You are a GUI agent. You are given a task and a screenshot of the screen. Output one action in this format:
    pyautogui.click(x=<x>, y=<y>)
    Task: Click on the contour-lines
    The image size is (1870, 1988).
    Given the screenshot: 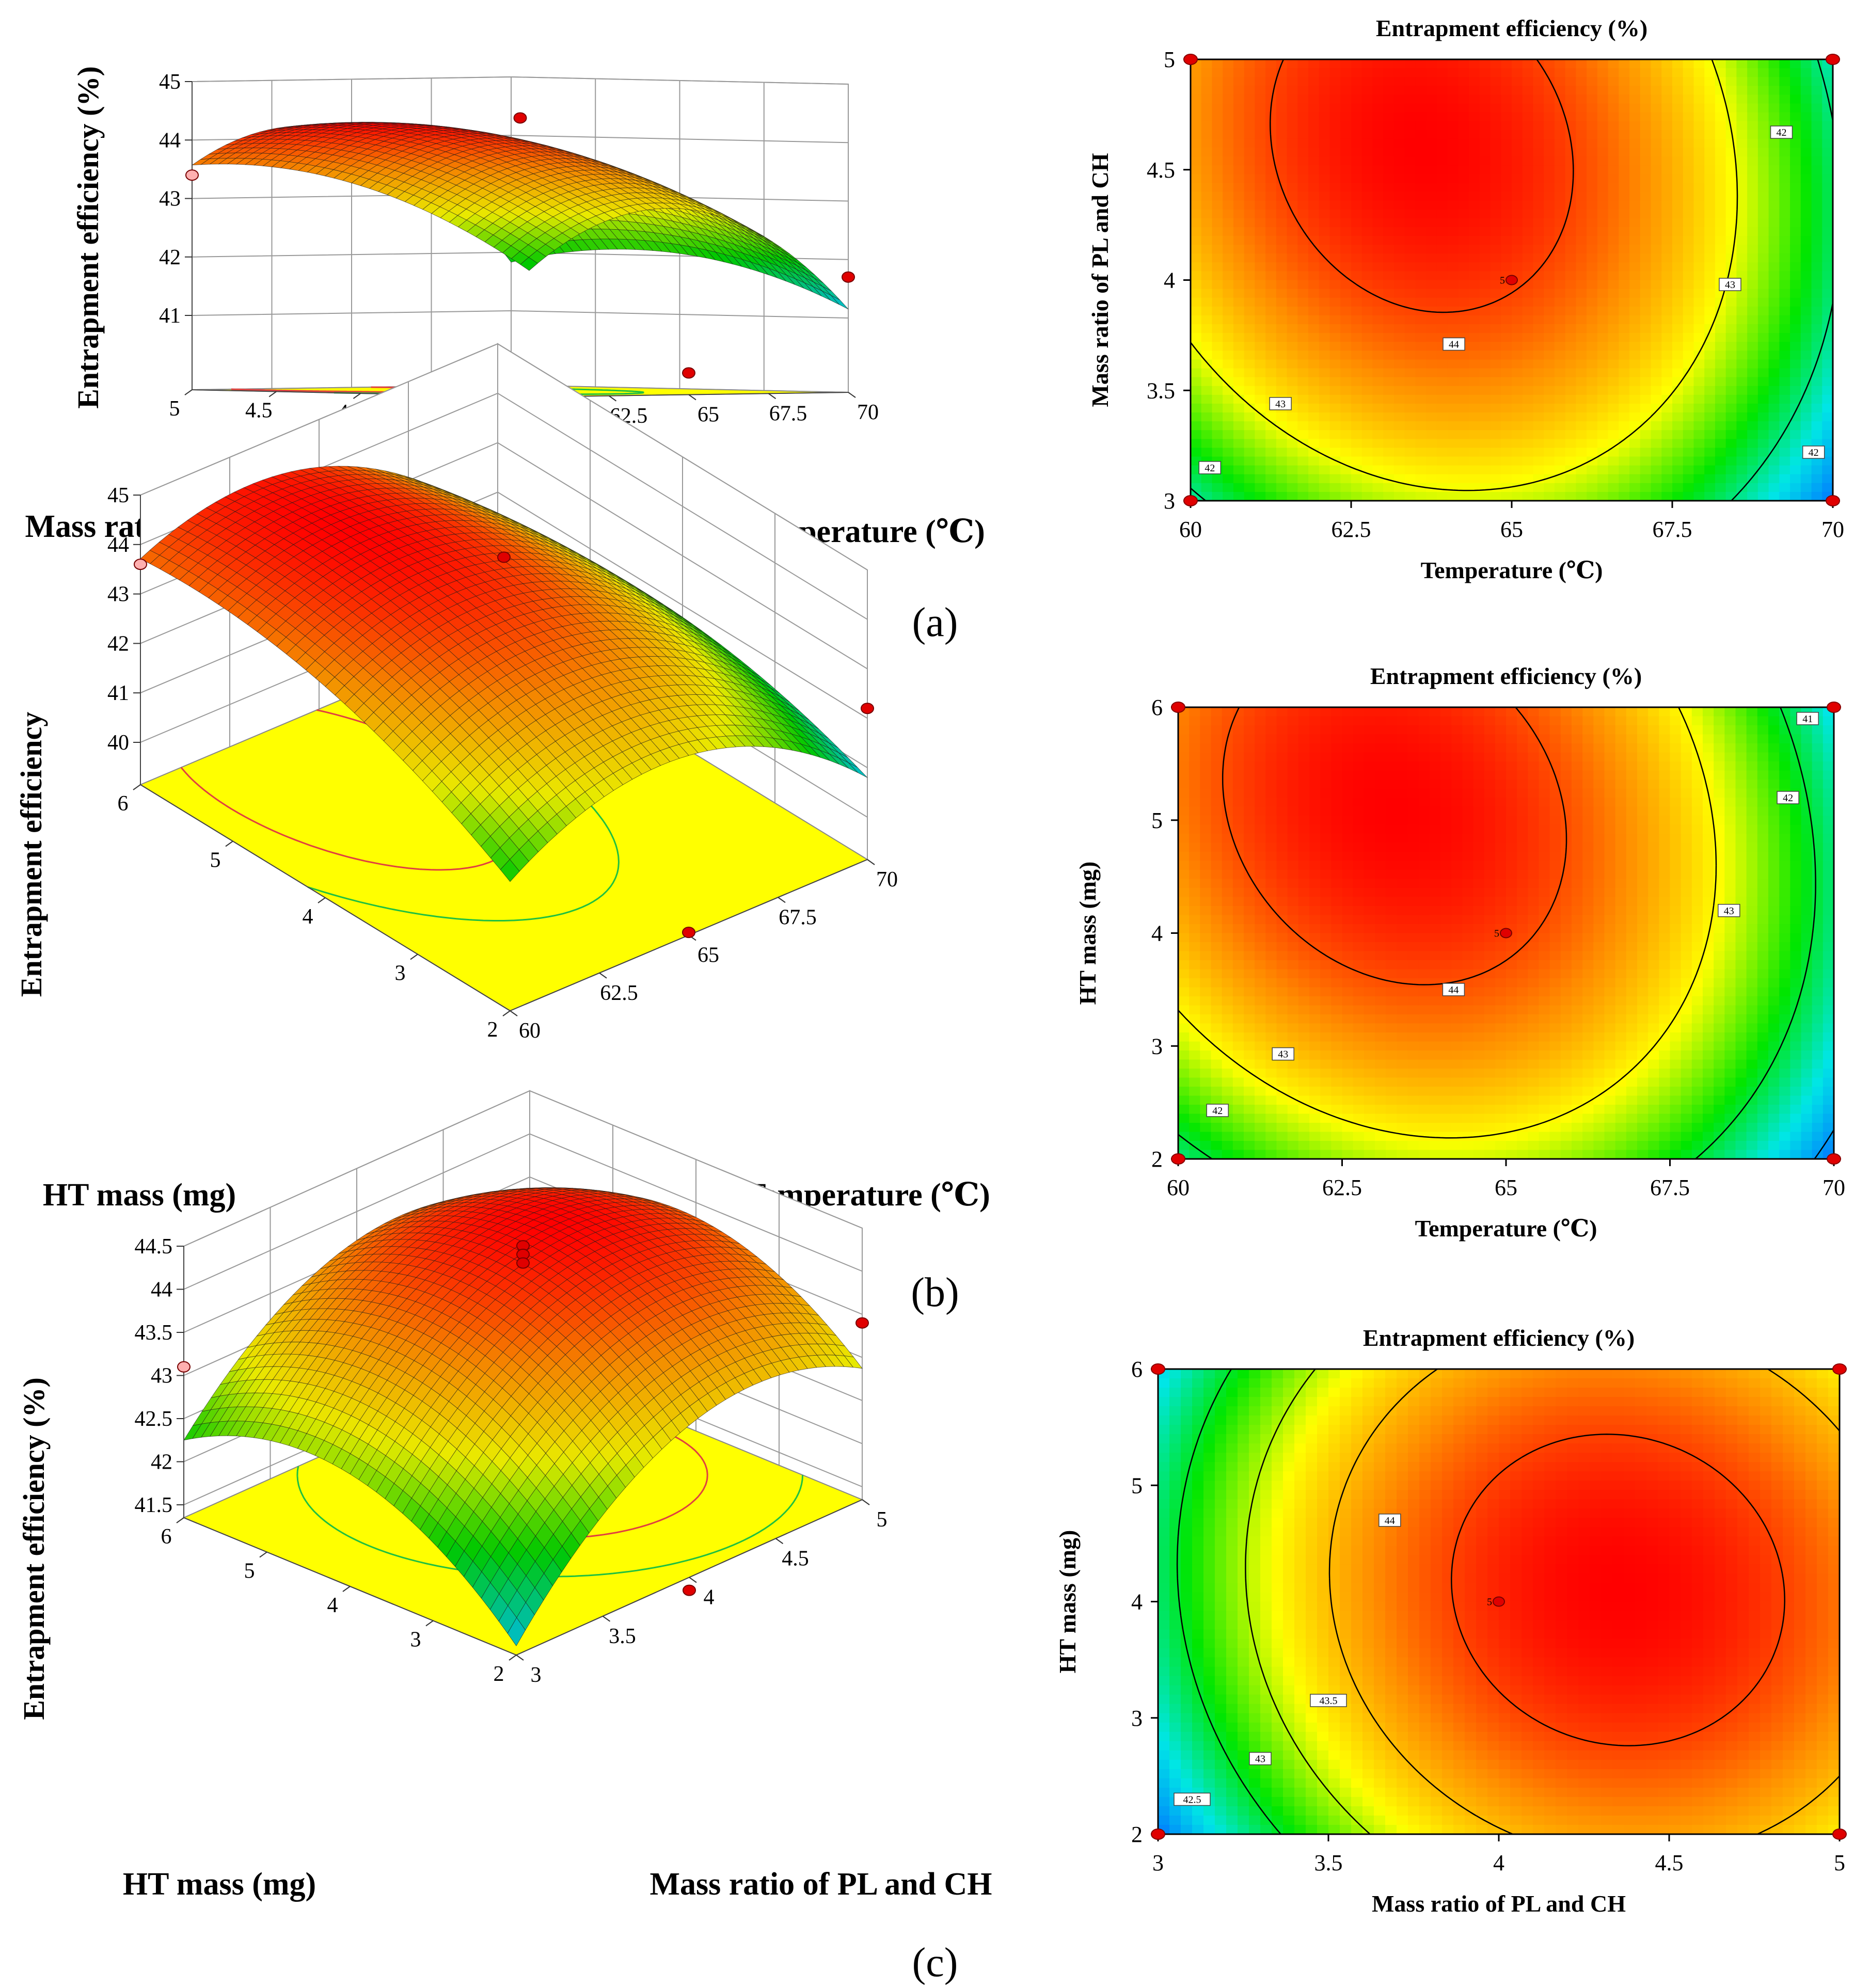 What is the action you would take?
    pyautogui.click(x=1508, y=1601)
    